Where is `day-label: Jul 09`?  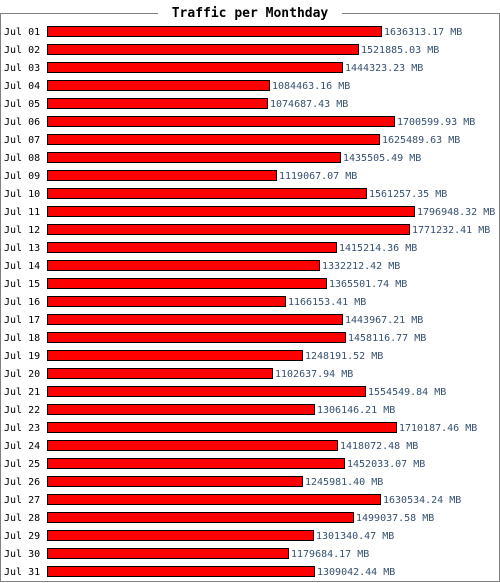 day-label: Jul 09 is located at coordinates (22, 176).